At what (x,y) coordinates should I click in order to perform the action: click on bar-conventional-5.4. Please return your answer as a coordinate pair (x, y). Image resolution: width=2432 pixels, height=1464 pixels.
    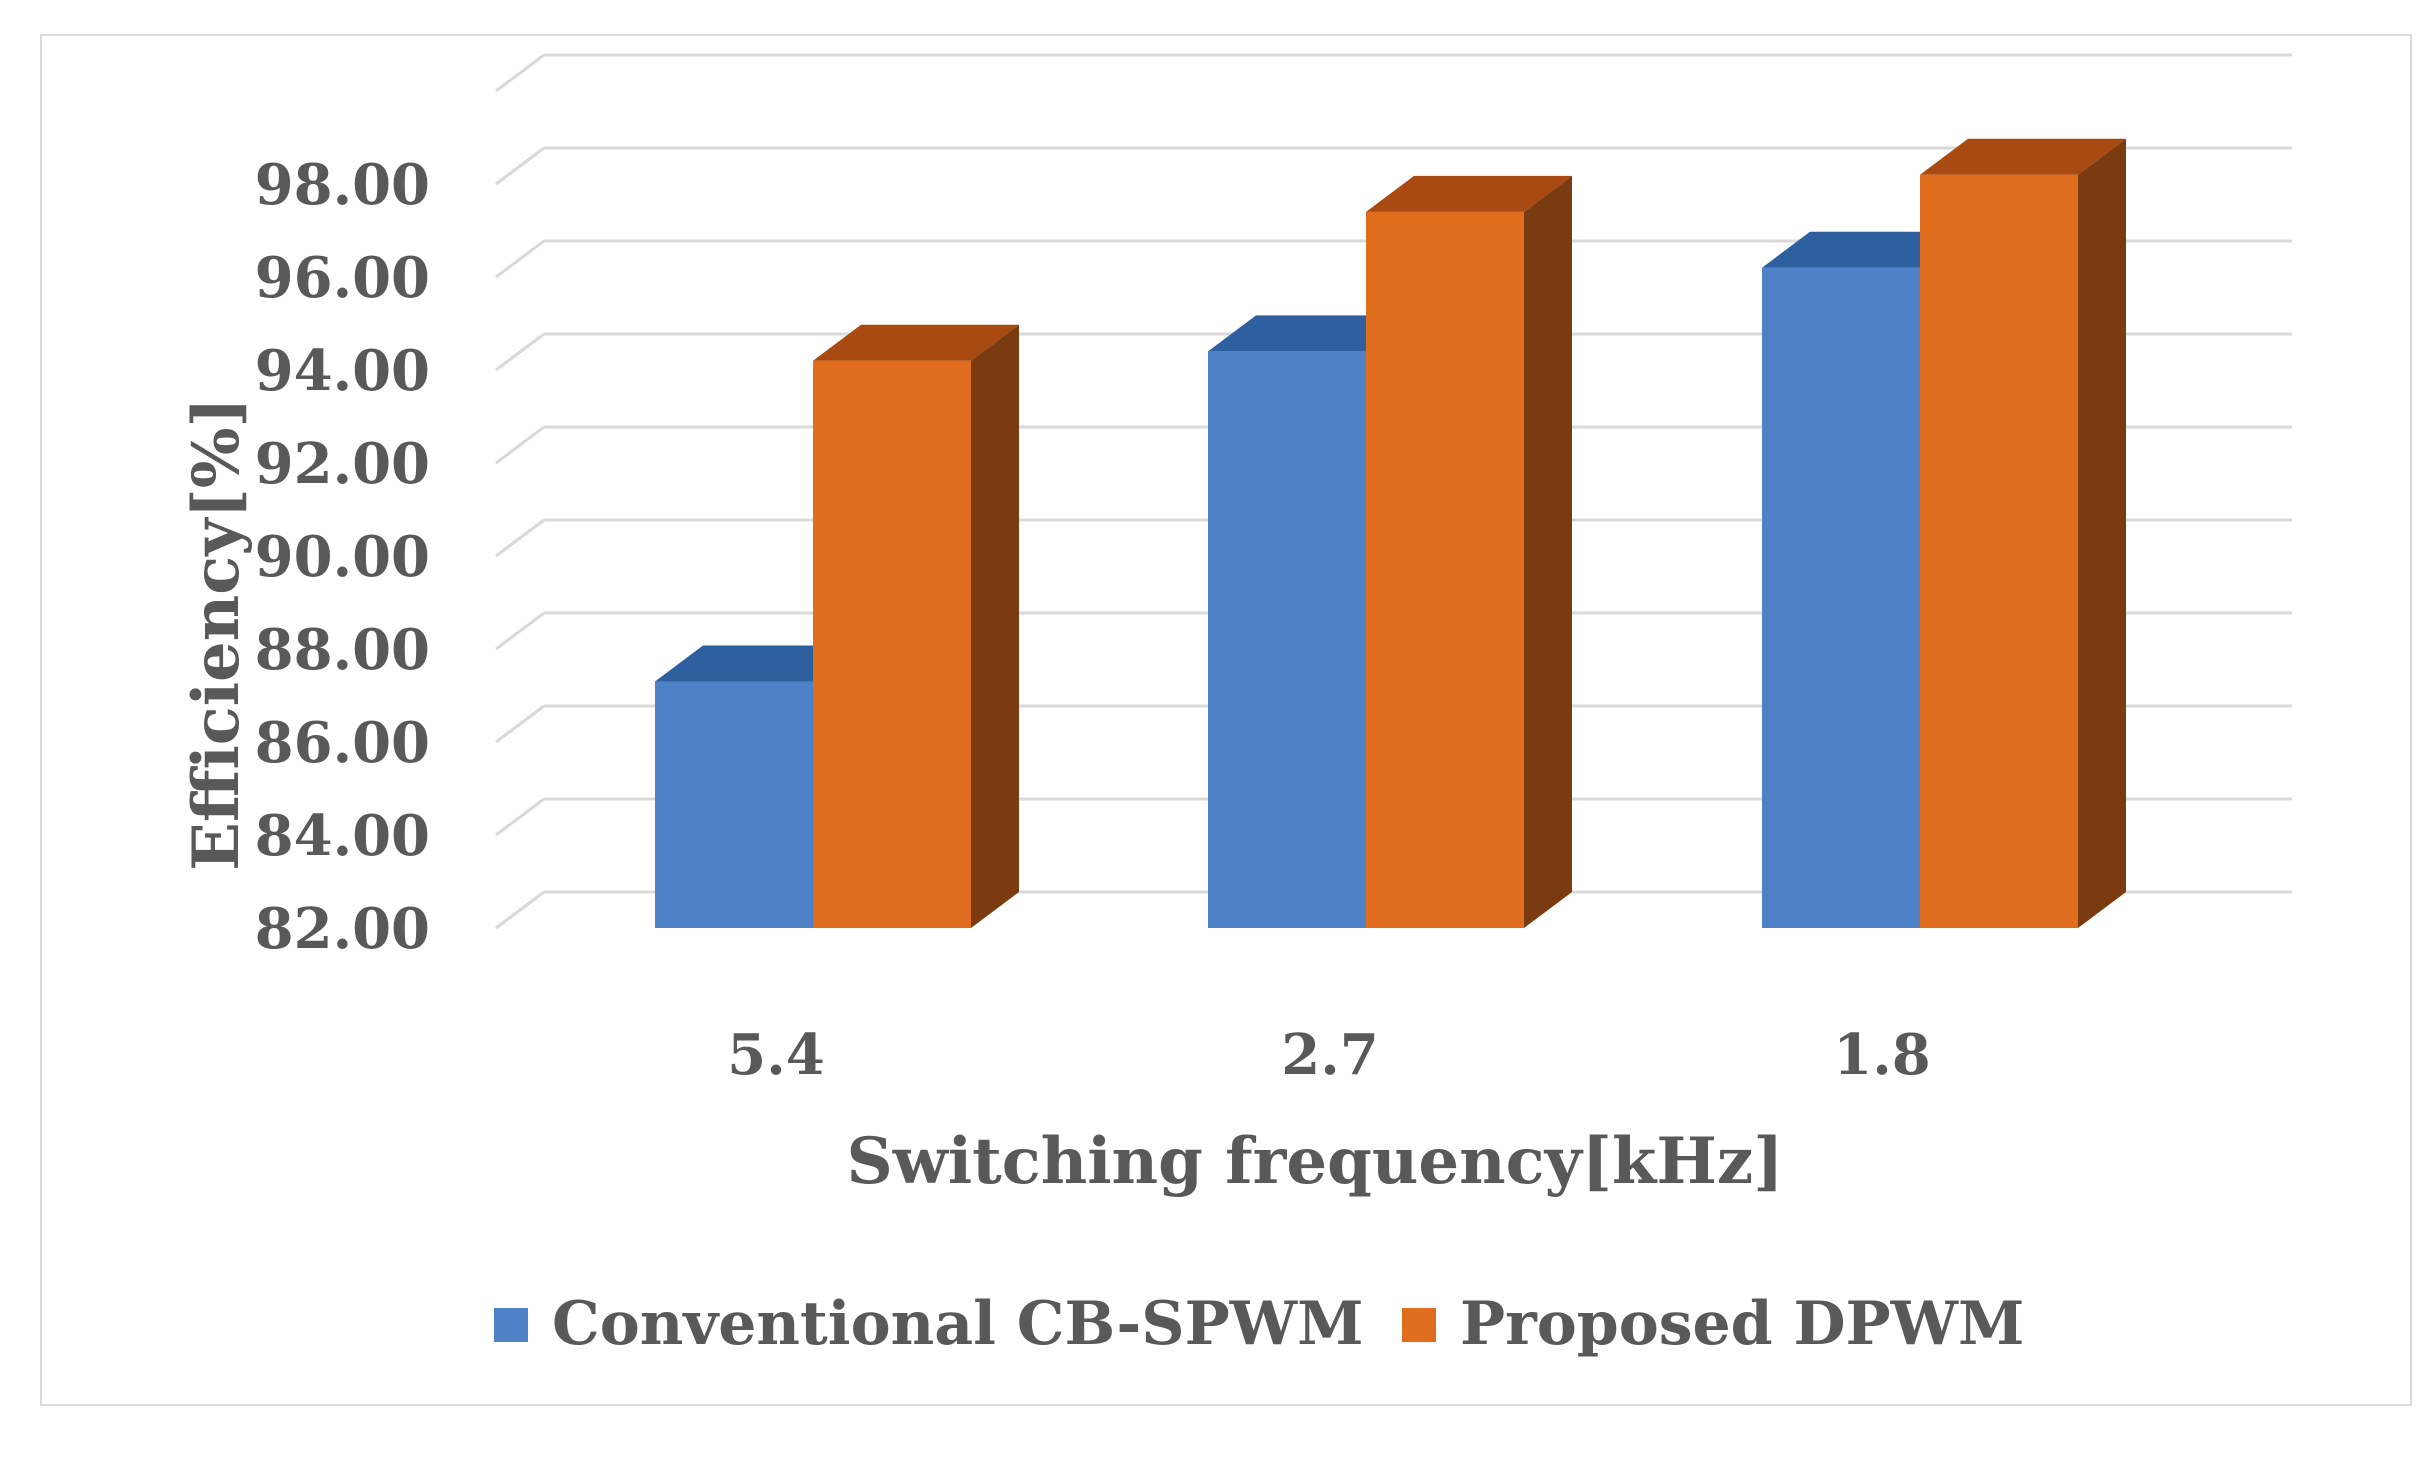
    Looking at the image, I should click on (758, 786).